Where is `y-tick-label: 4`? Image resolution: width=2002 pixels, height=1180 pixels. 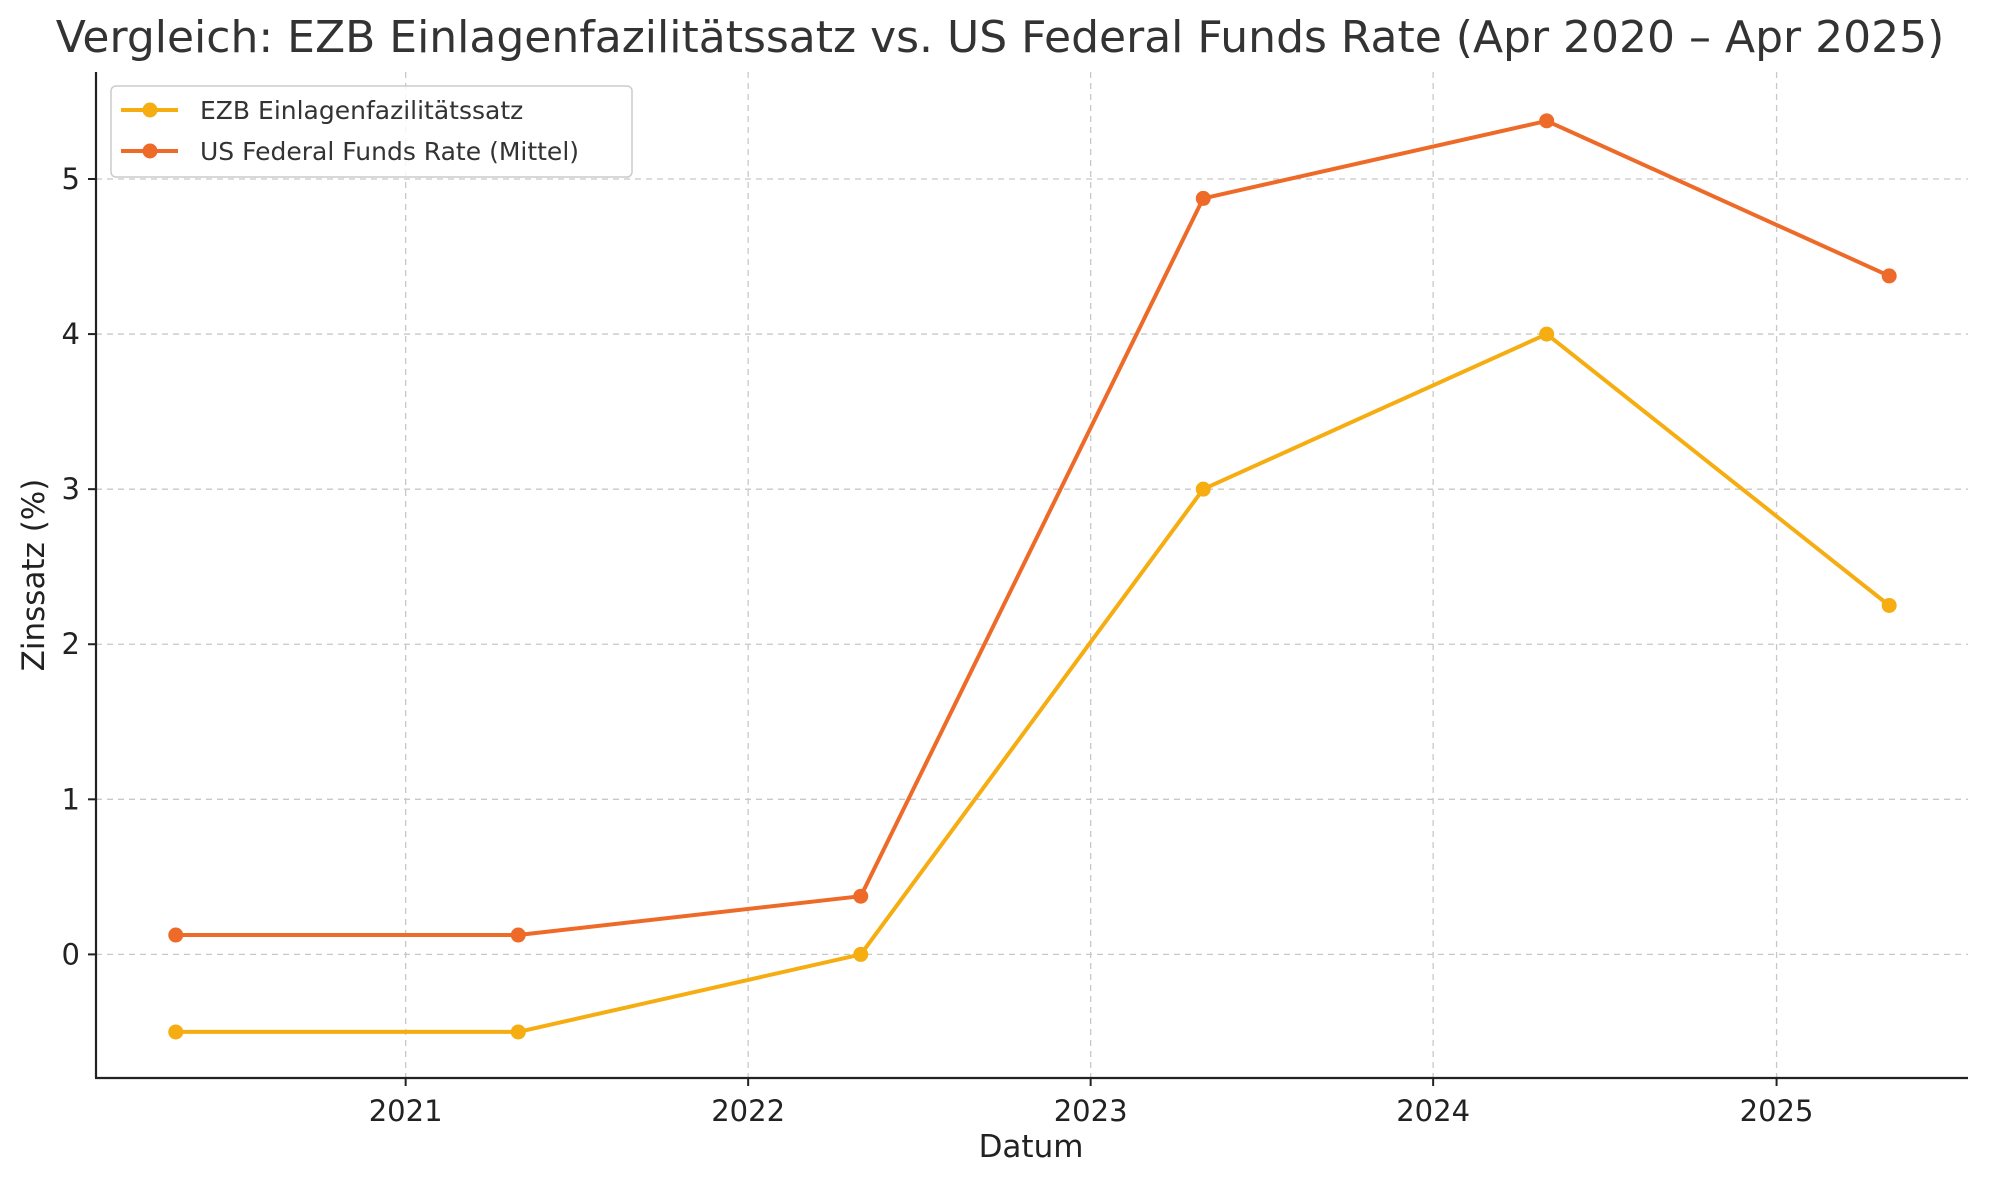
y-tick-label: 4 is located at coordinates (71, 334).